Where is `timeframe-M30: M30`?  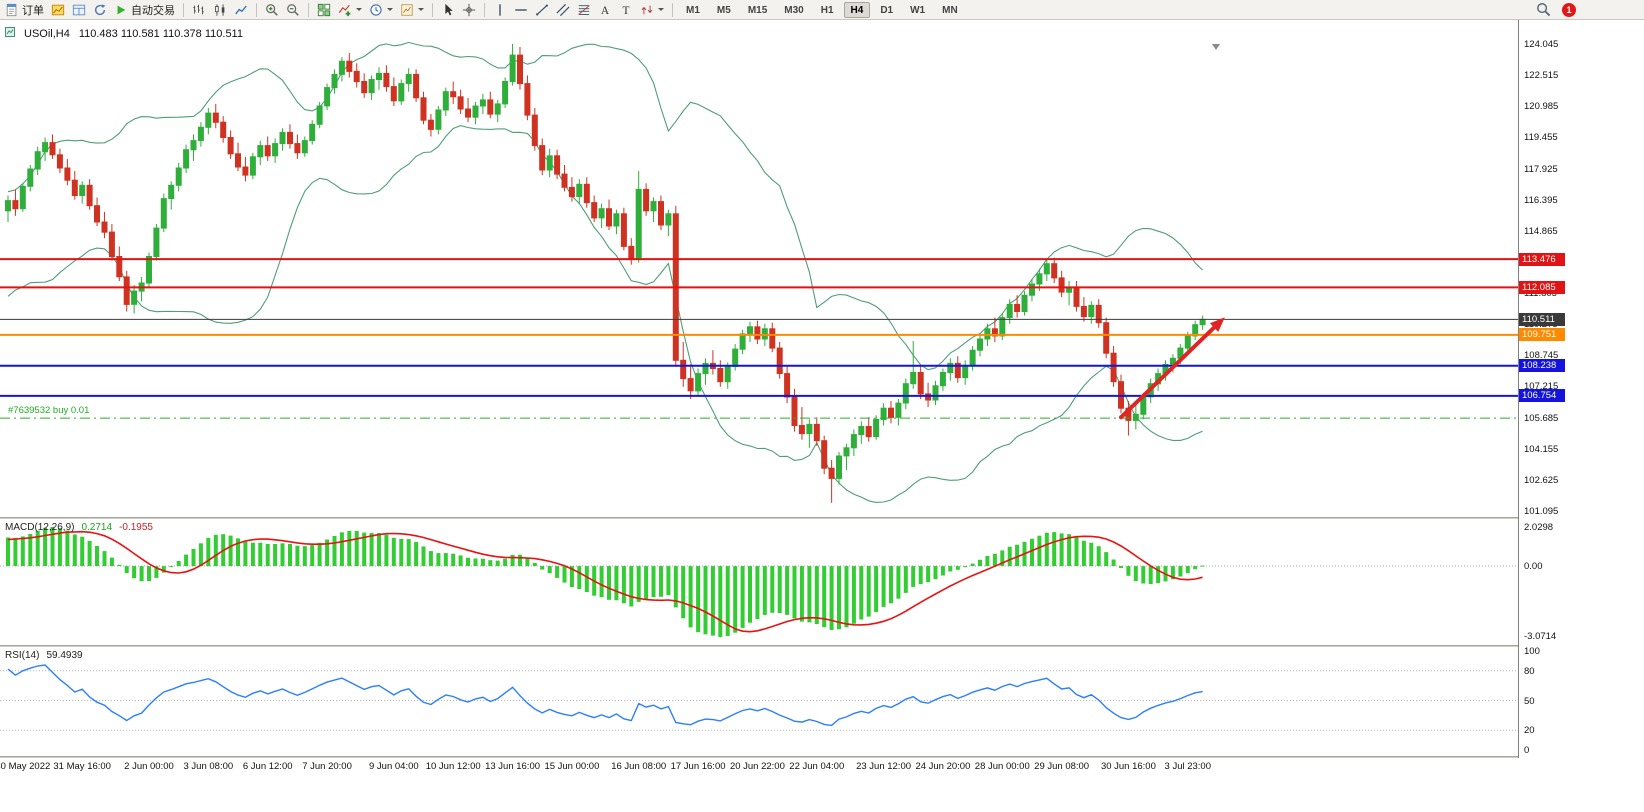
timeframe-M30: M30 is located at coordinates (794, 10).